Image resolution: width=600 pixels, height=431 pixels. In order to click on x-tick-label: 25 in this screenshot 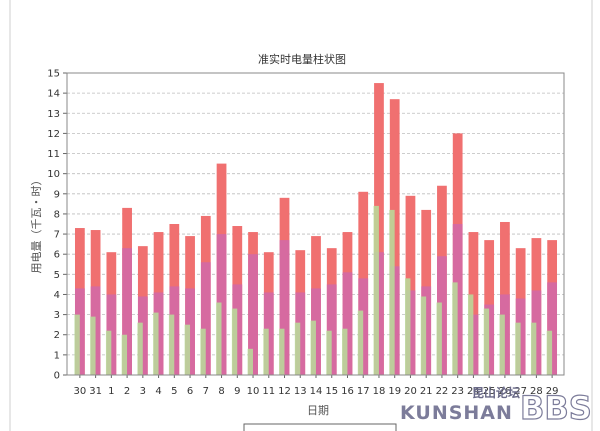, I will do `click(489, 391)`.